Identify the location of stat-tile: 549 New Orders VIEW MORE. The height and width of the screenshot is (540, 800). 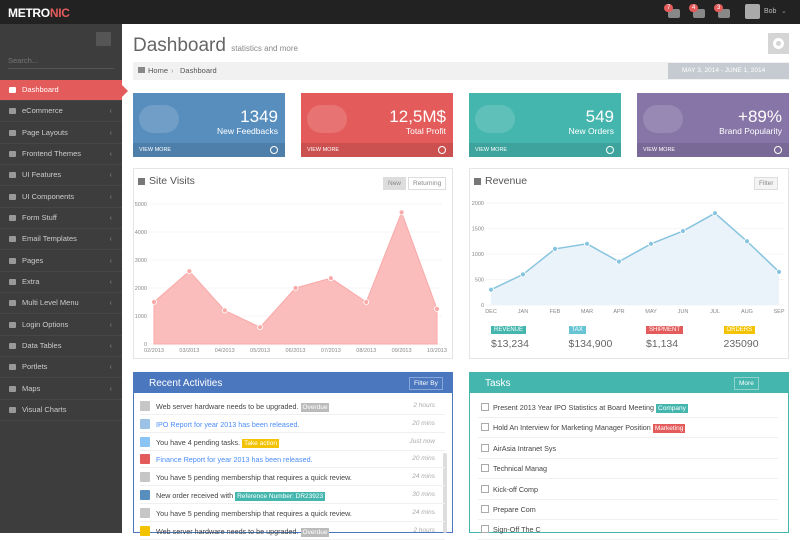
(545, 125).